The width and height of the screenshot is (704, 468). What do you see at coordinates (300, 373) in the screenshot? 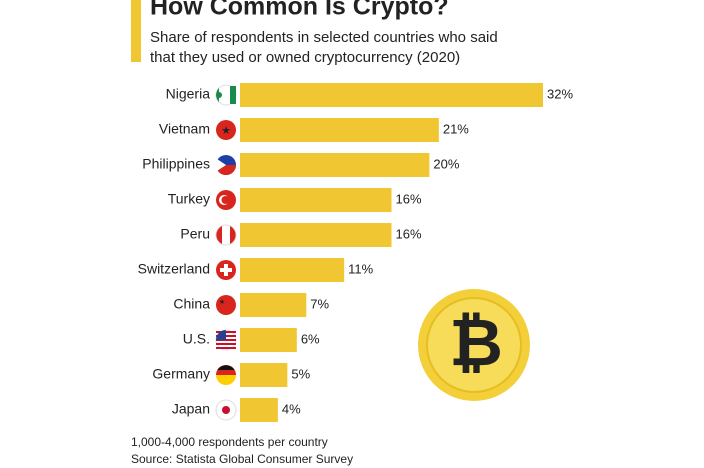
I see `value-label: 5%` at bounding box center [300, 373].